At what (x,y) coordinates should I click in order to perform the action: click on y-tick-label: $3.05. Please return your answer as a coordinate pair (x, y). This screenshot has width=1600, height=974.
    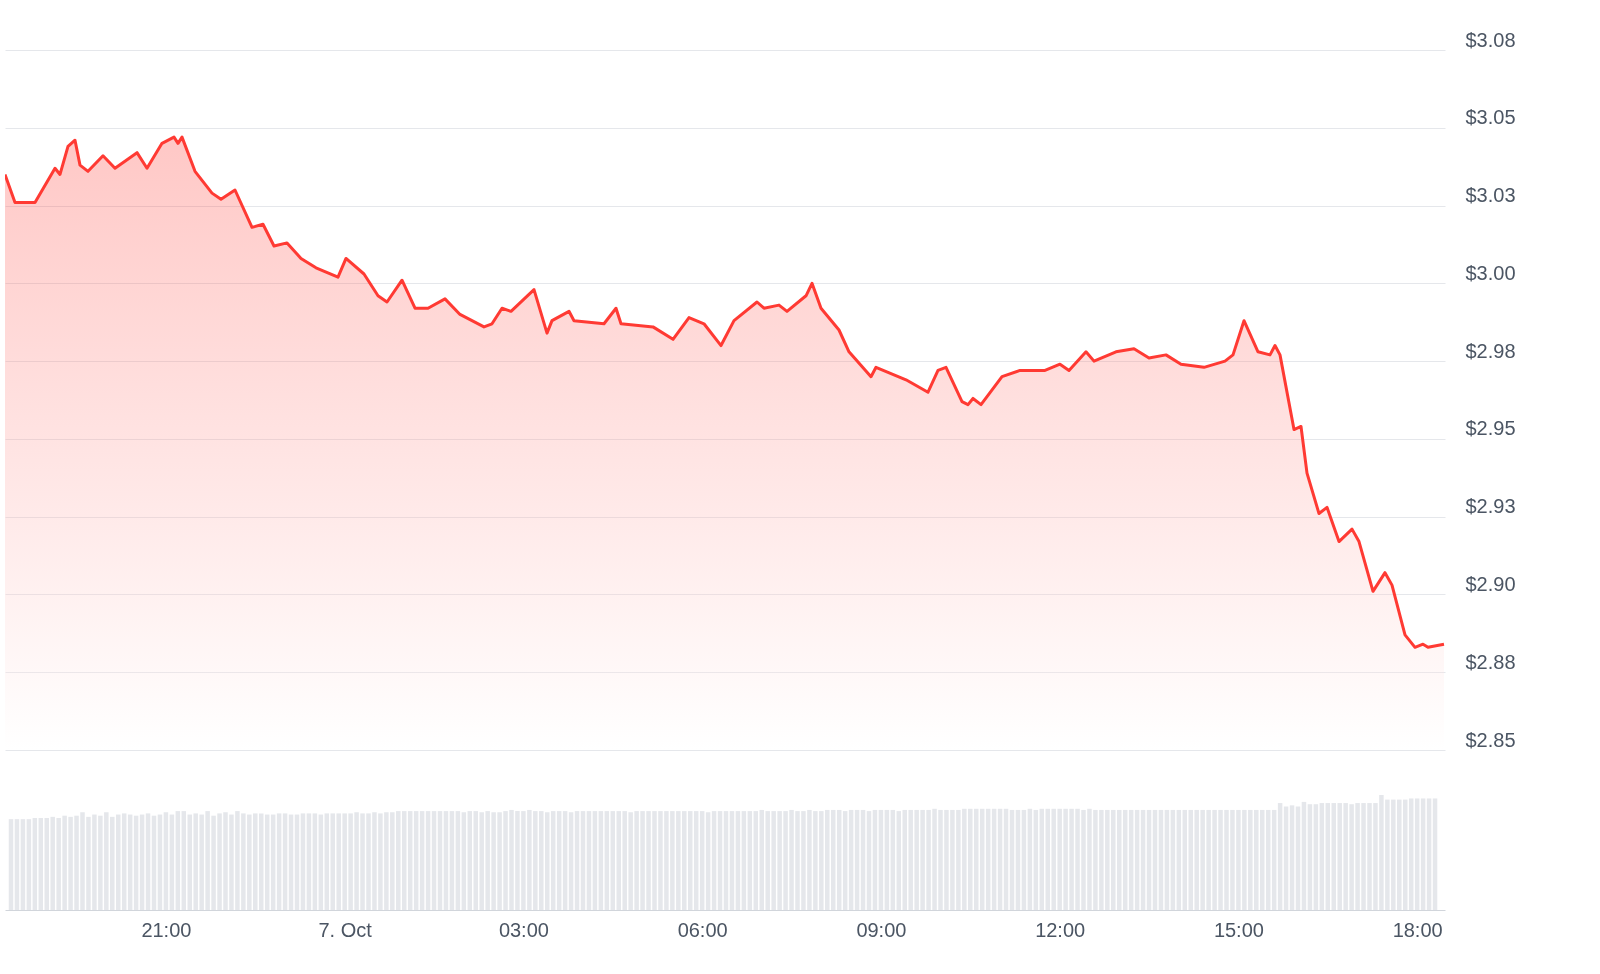
    Looking at the image, I should click on (1490, 117).